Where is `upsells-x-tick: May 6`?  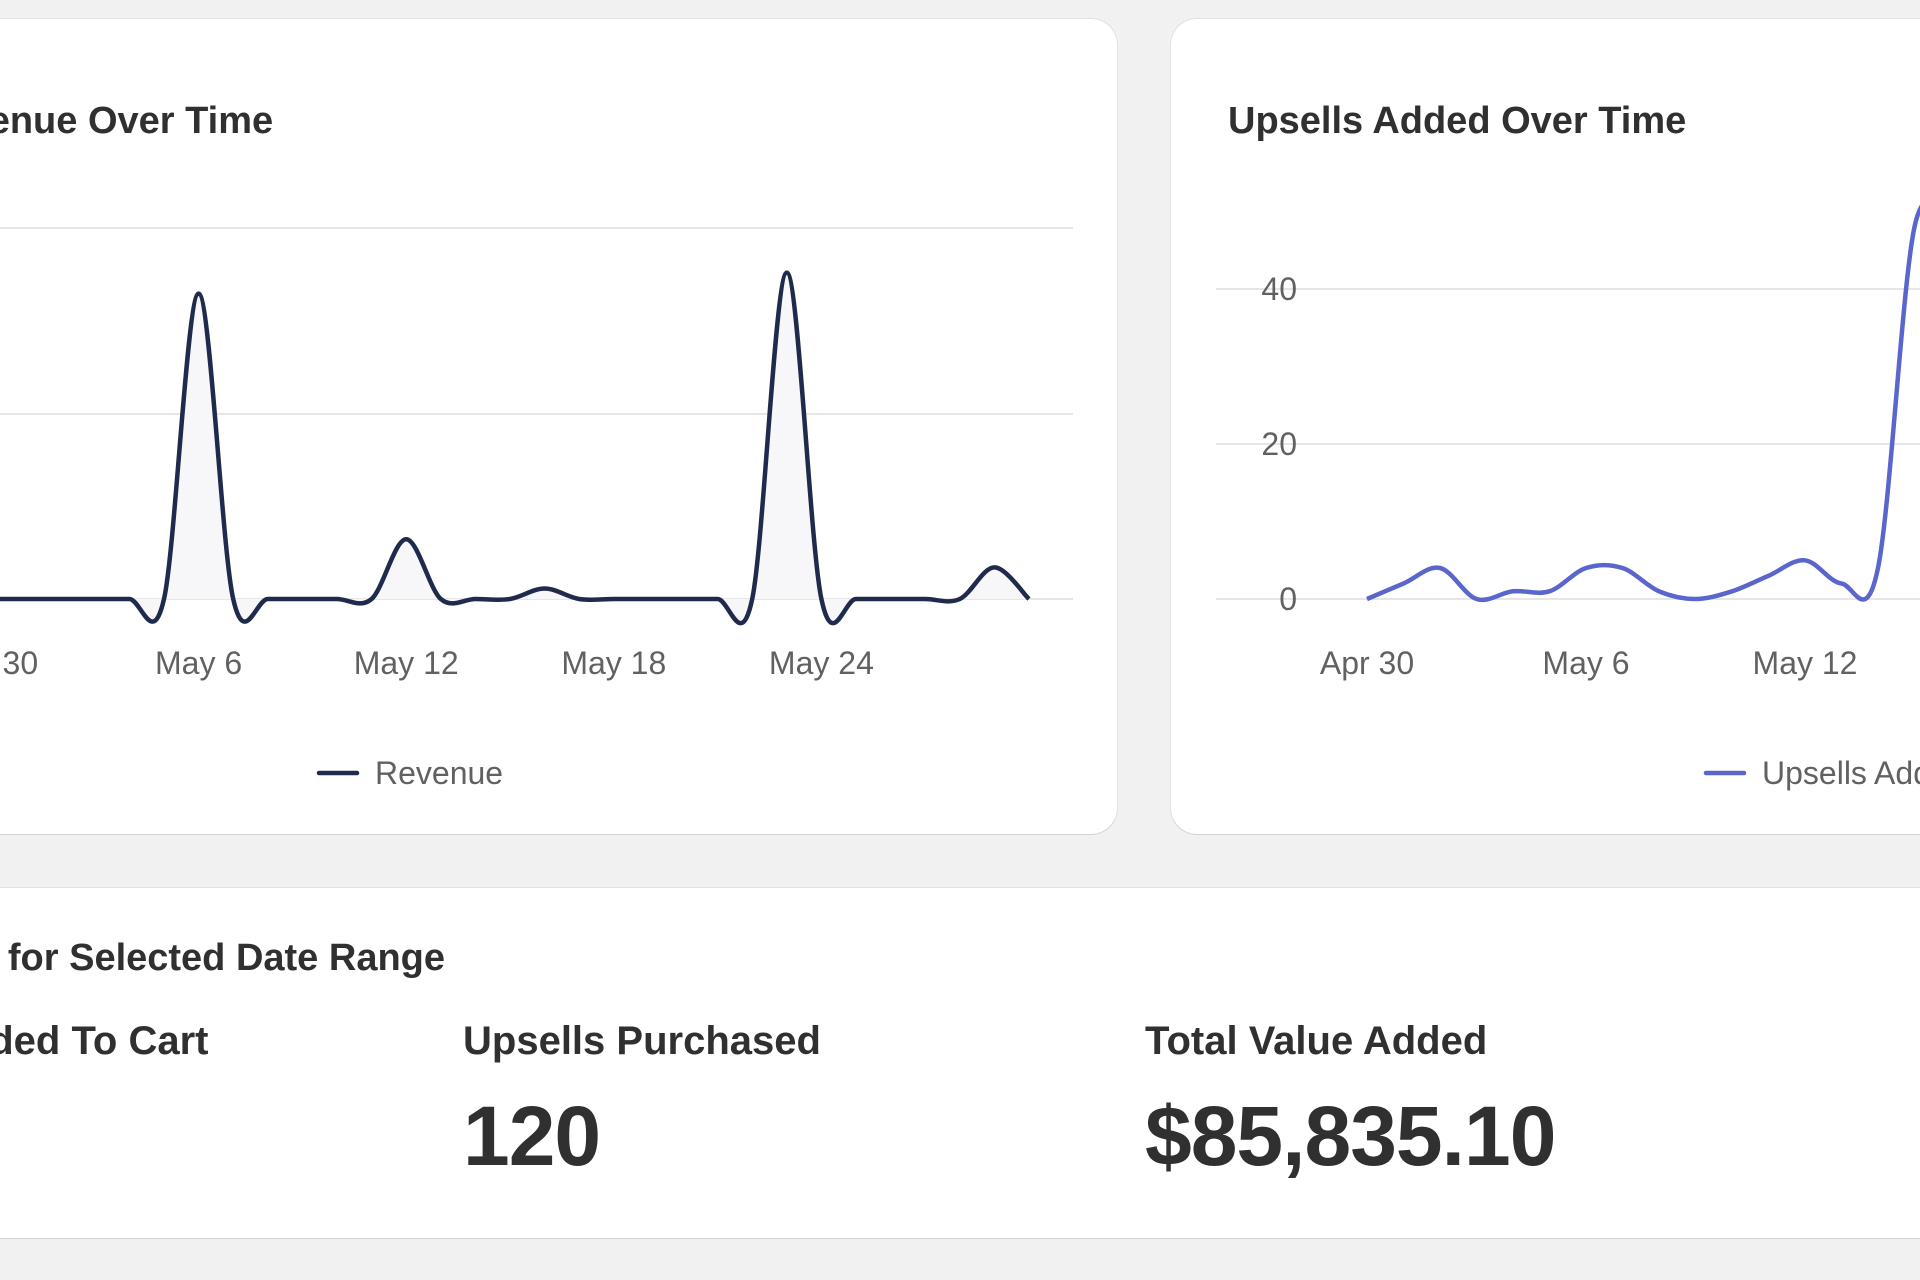
upsells-x-tick: May 6 is located at coordinates (1585, 663).